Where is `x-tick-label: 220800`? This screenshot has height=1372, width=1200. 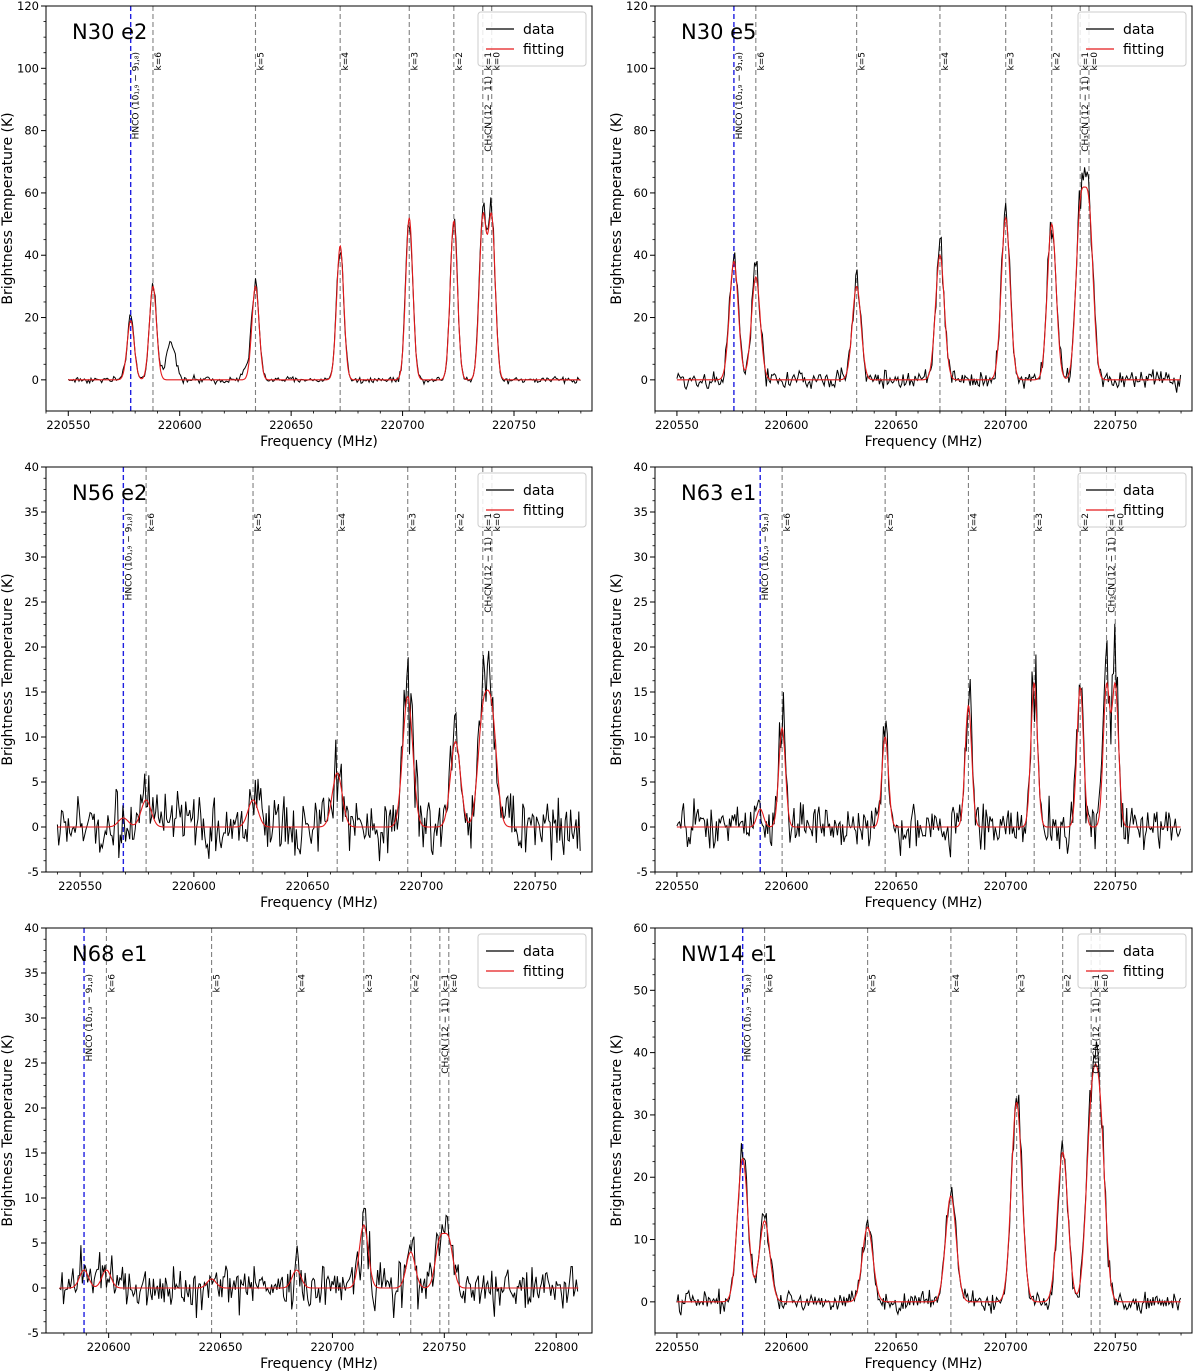
x-tick-label: 220800 is located at coordinates (556, 1347).